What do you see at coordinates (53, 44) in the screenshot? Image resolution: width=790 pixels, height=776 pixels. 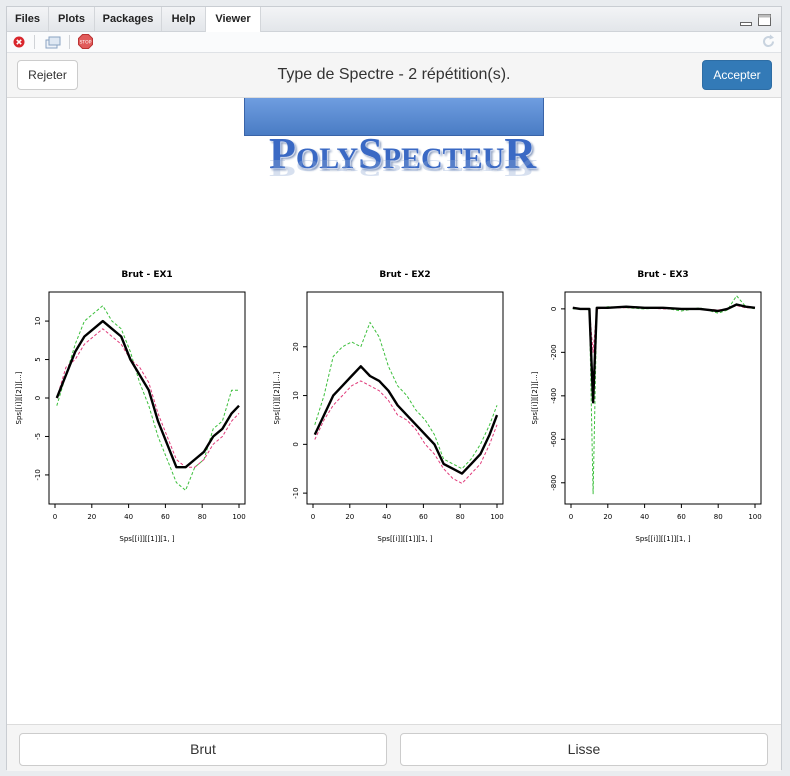 I see `export-icon` at bounding box center [53, 44].